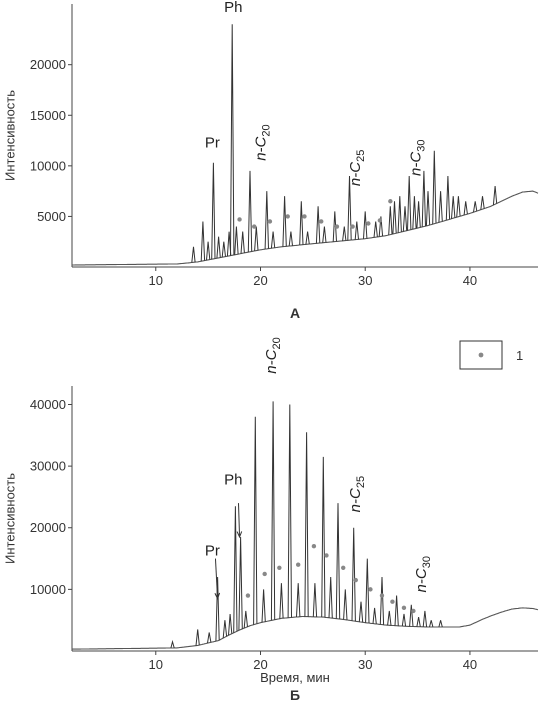 This screenshot has width=541, height=712. What do you see at coordinates (481, 355) in the screenshot?
I see `legend-marker` at bounding box center [481, 355].